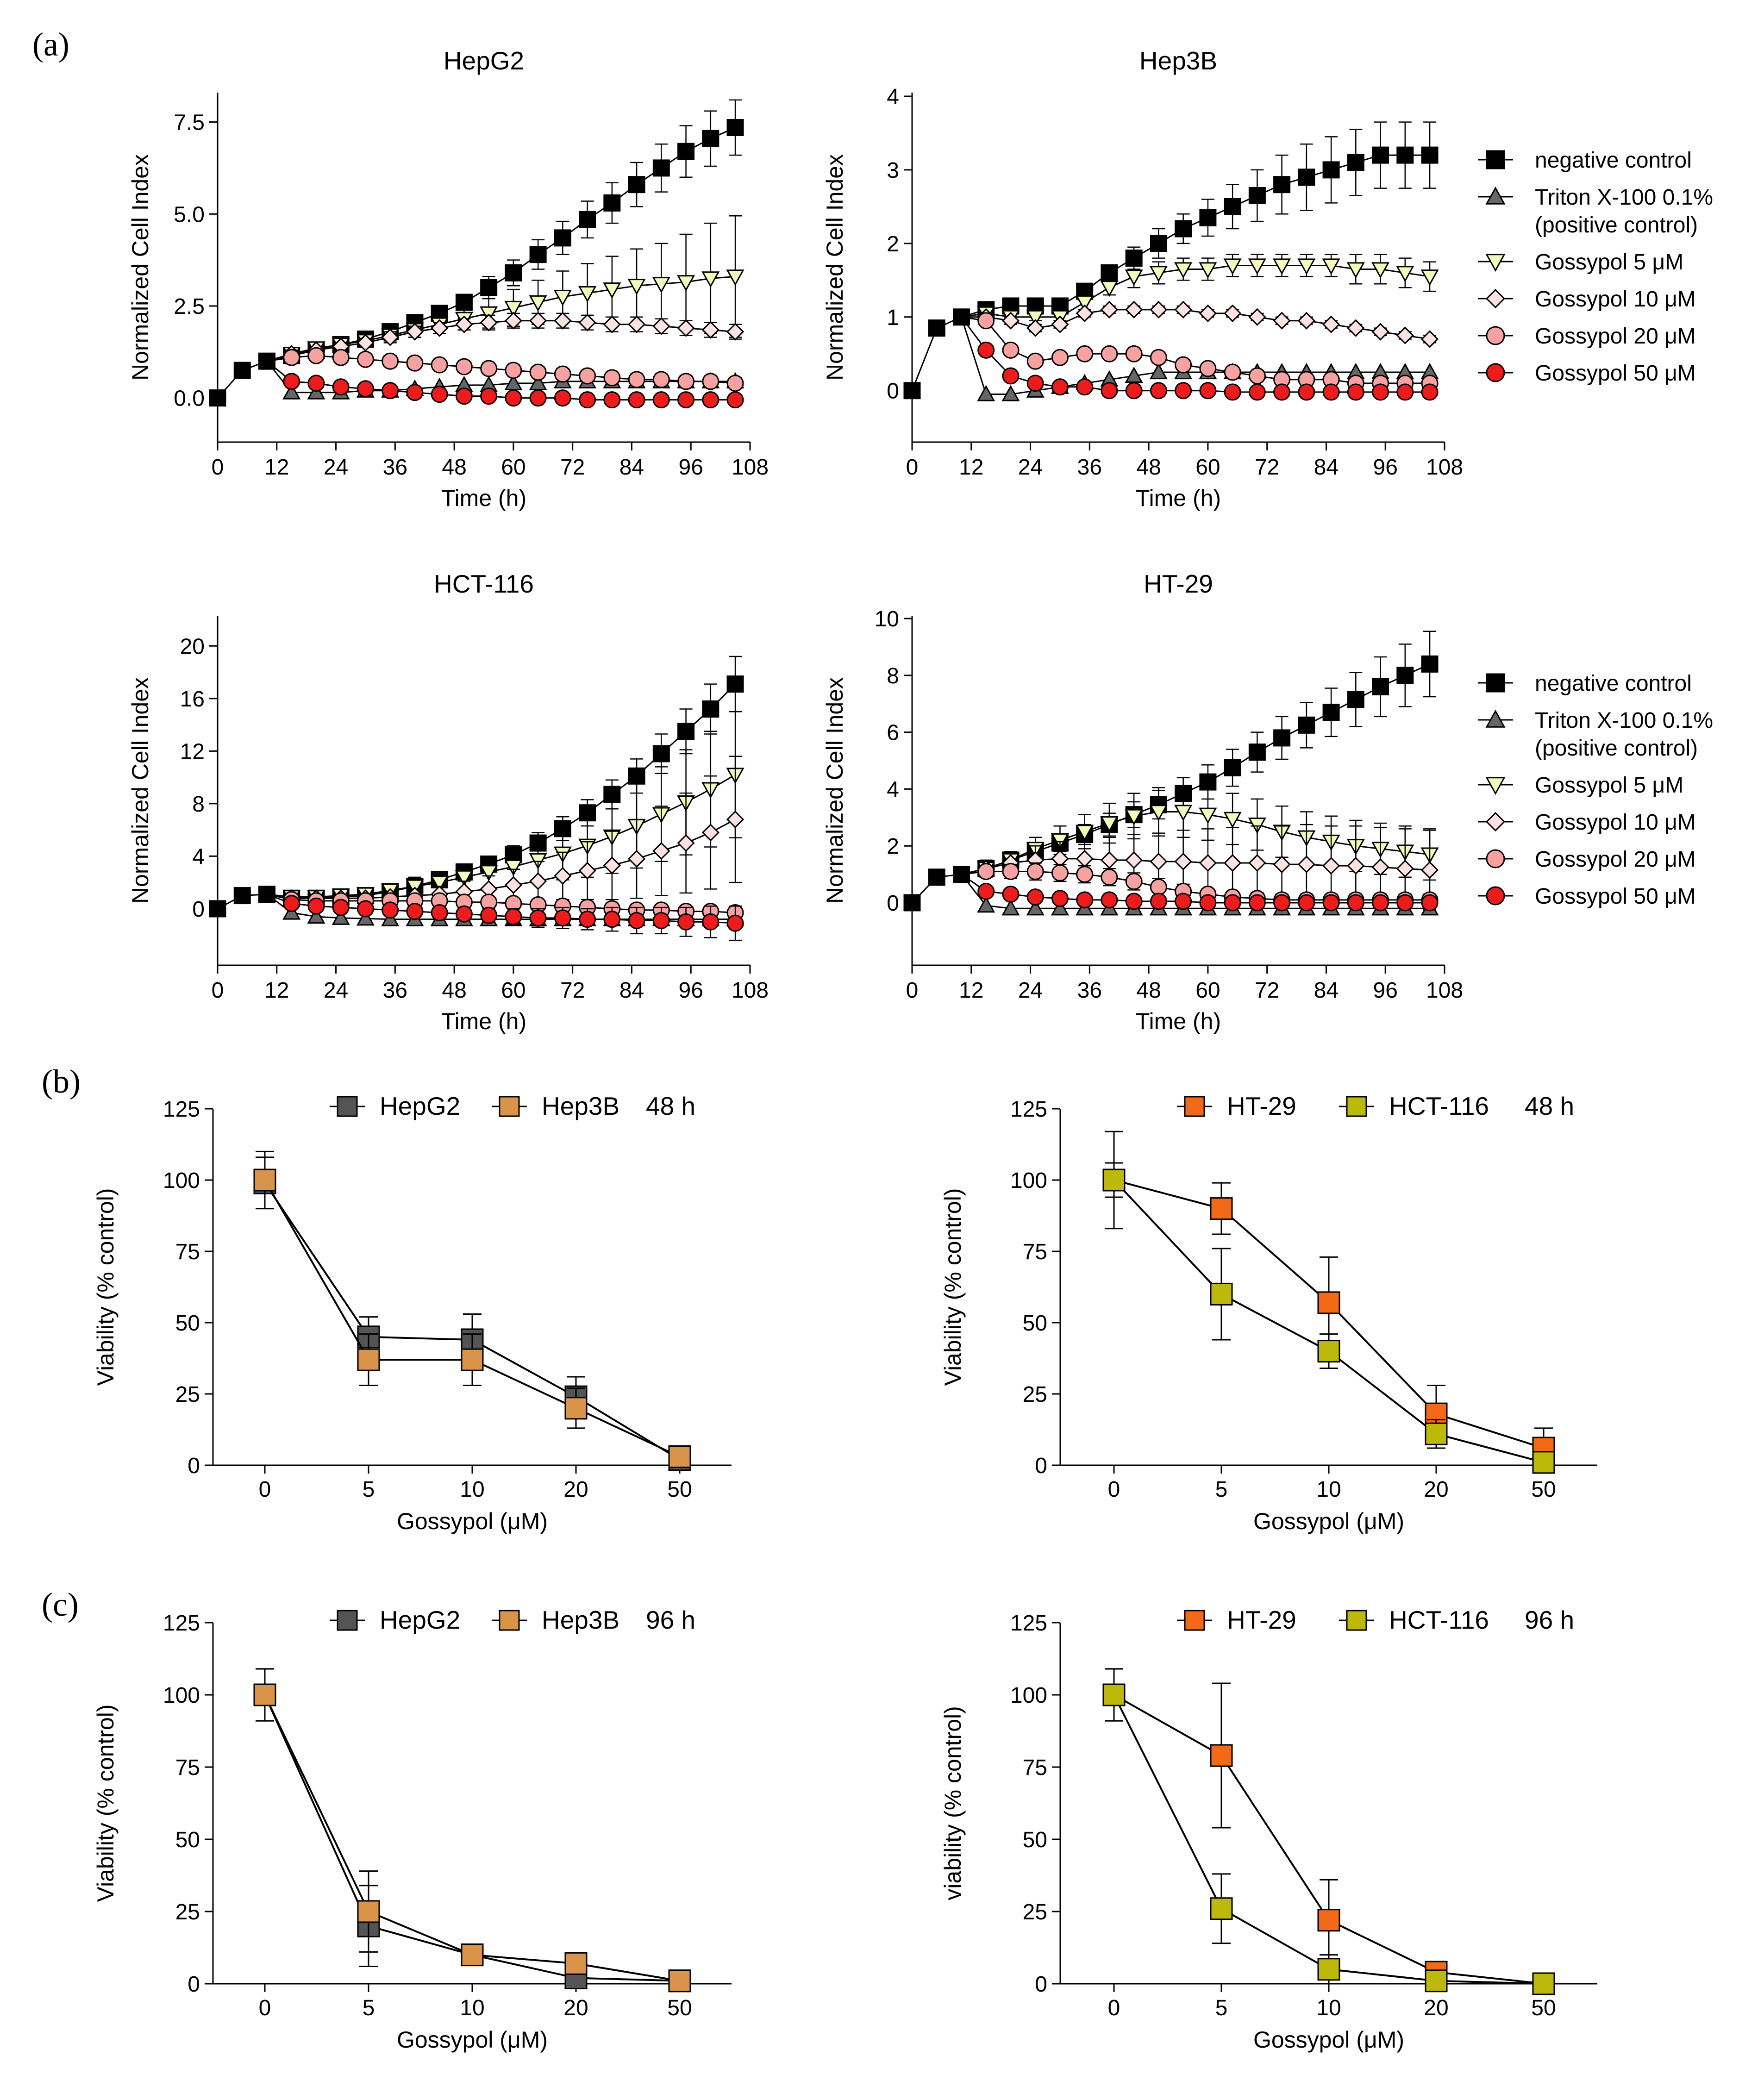  I want to click on y-axis-label: Viability (% control), so click(953, 1287).